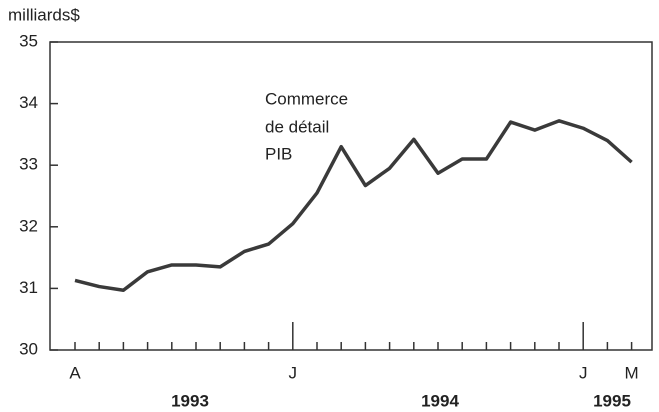 The height and width of the screenshot is (412, 659). Describe the element at coordinates (75, 372) in the screenshot. I see `x-tick-label: A` at that location.